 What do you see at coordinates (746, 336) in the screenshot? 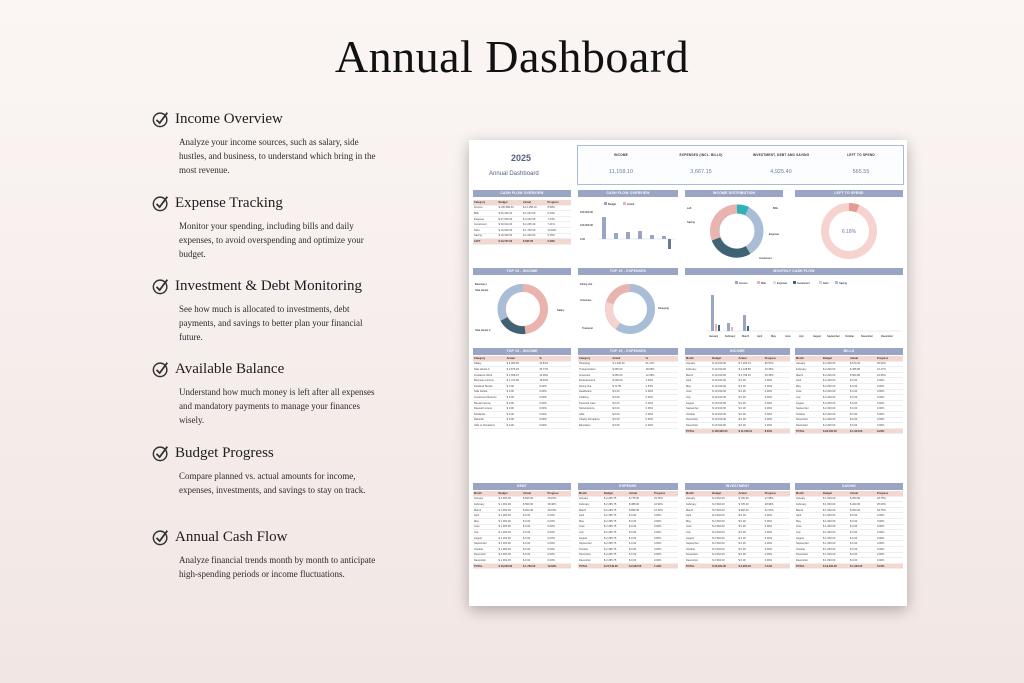
I see `svg-text: March` at bounding box center [746, 336].